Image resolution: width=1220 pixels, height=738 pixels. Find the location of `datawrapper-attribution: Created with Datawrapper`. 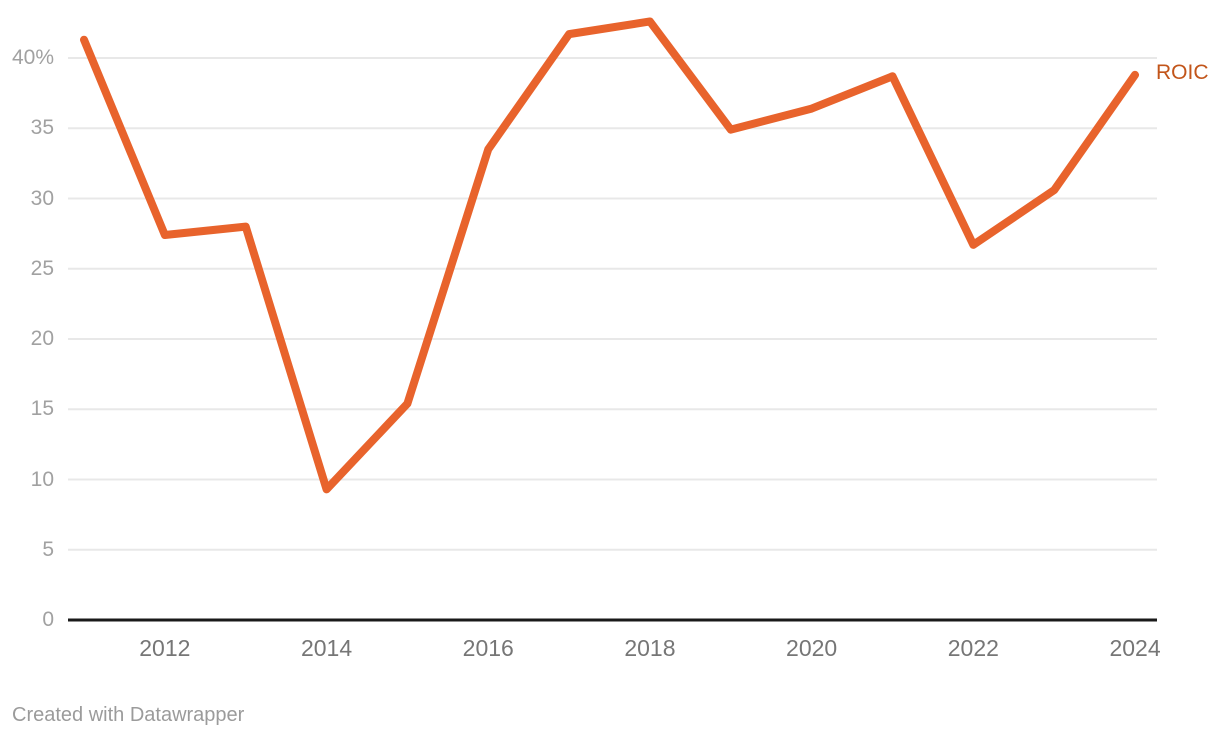

datawrapper-attribution: Created with Datawrapper is located at coordinates (128, 715).